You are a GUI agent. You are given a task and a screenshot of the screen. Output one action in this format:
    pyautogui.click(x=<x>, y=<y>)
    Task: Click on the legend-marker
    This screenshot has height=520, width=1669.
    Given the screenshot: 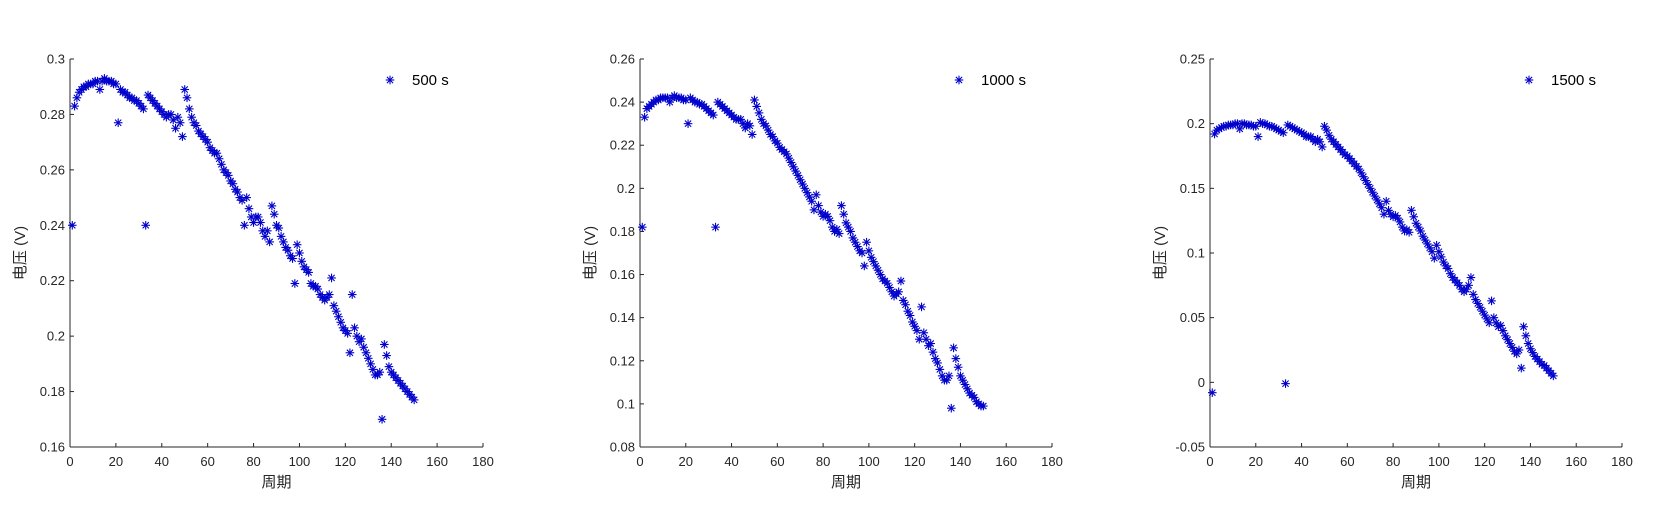 What is the action you would take?
    pyautogui.click(x=390, y=80)
    